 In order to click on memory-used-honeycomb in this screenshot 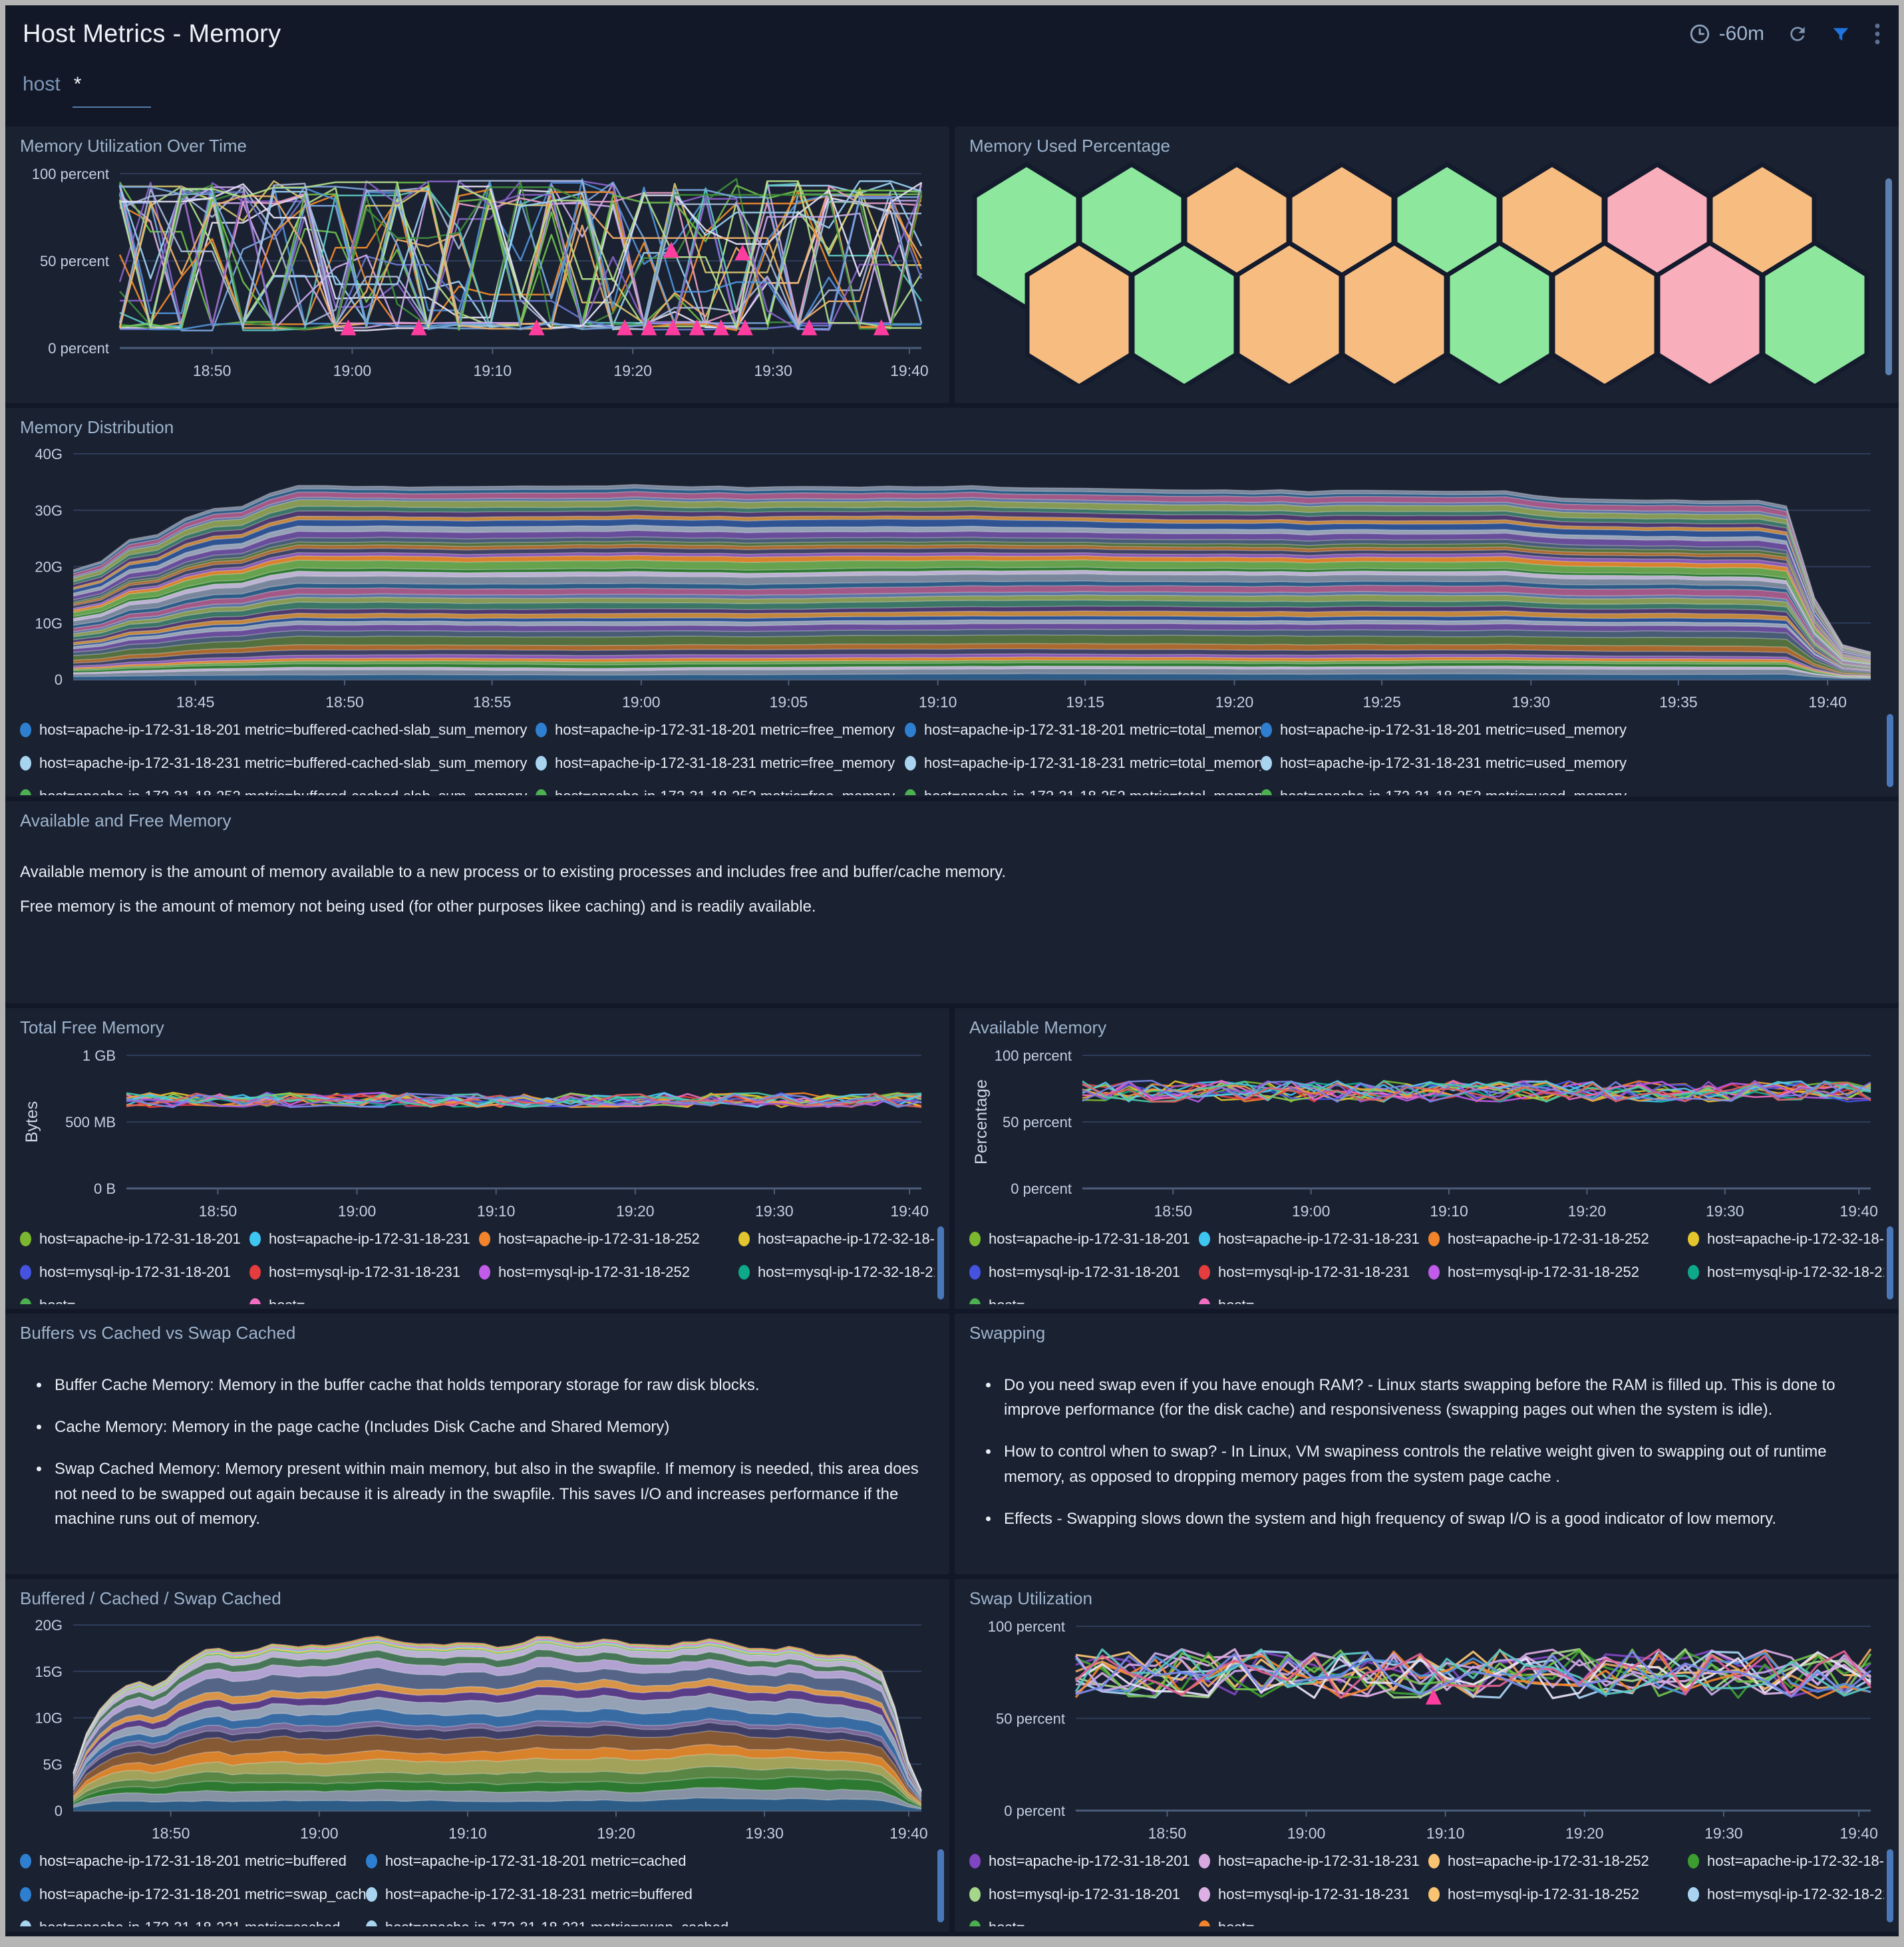, I will do `click(1426, 275)`.